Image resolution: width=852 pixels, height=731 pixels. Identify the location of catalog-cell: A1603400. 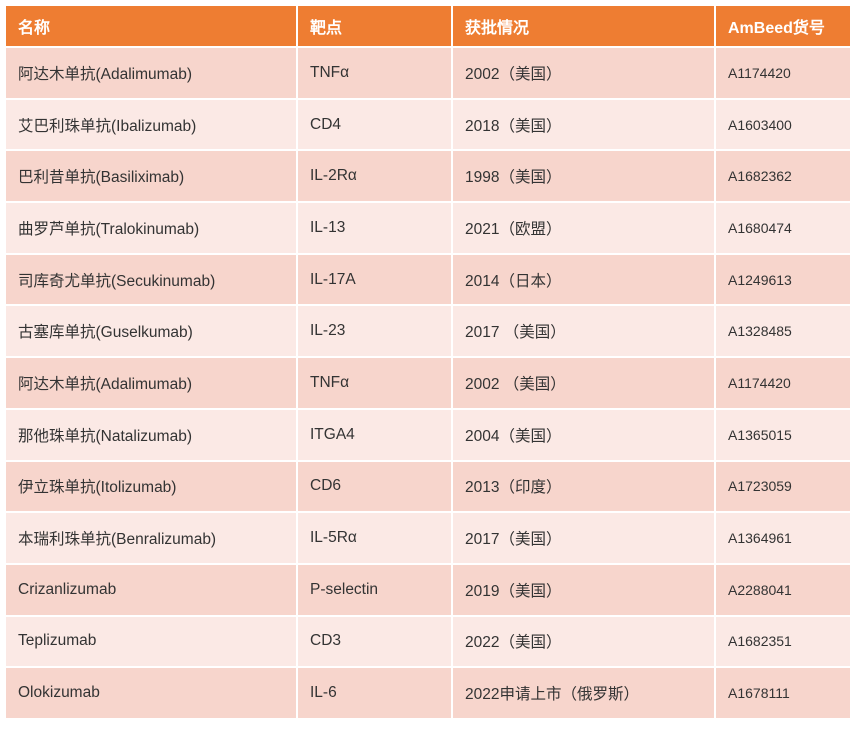
(783, 124).